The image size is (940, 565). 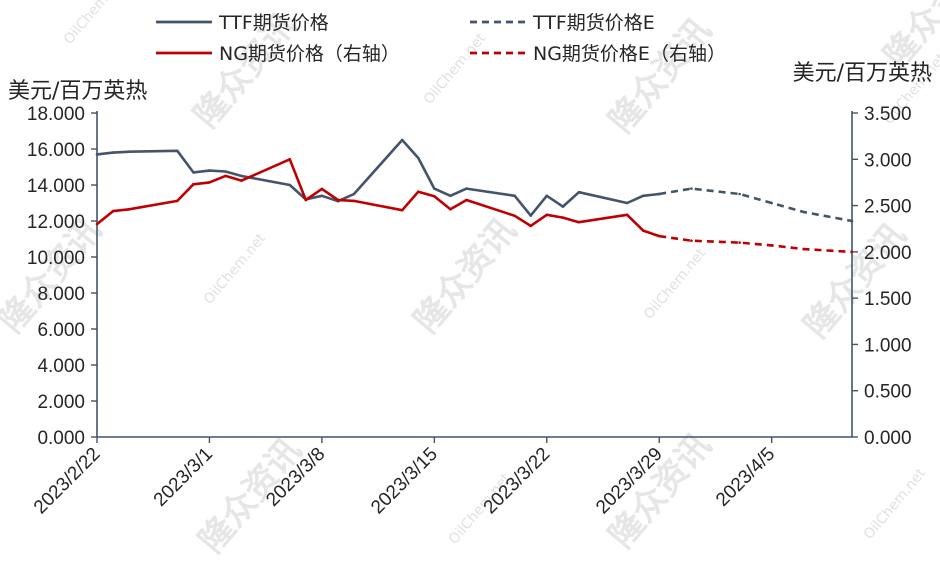 What do you see at coordinates (517, 481) in the screenshot?
I see `x-axis-tick-label: 2023/3/22` at bounding box center [517, 481].